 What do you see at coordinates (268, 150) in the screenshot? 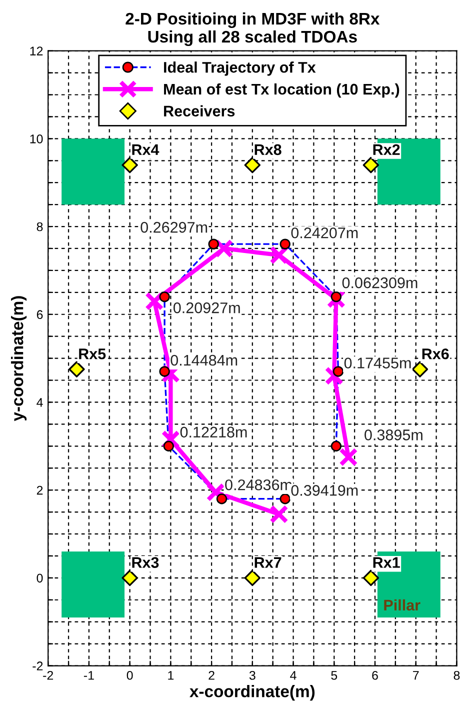
I see `annotation: Rx8` at bounding box center [268, 150].